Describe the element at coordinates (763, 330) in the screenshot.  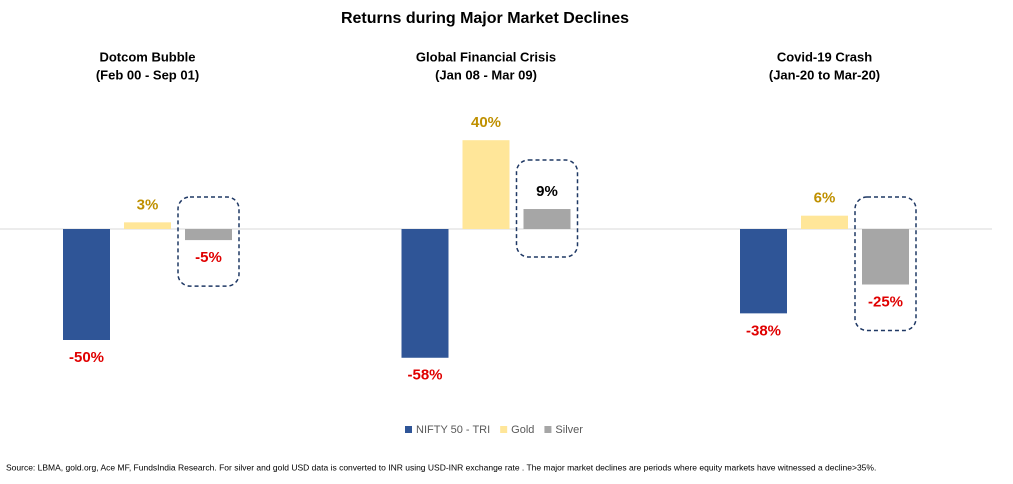
I see `value-label: -38%` at that location.